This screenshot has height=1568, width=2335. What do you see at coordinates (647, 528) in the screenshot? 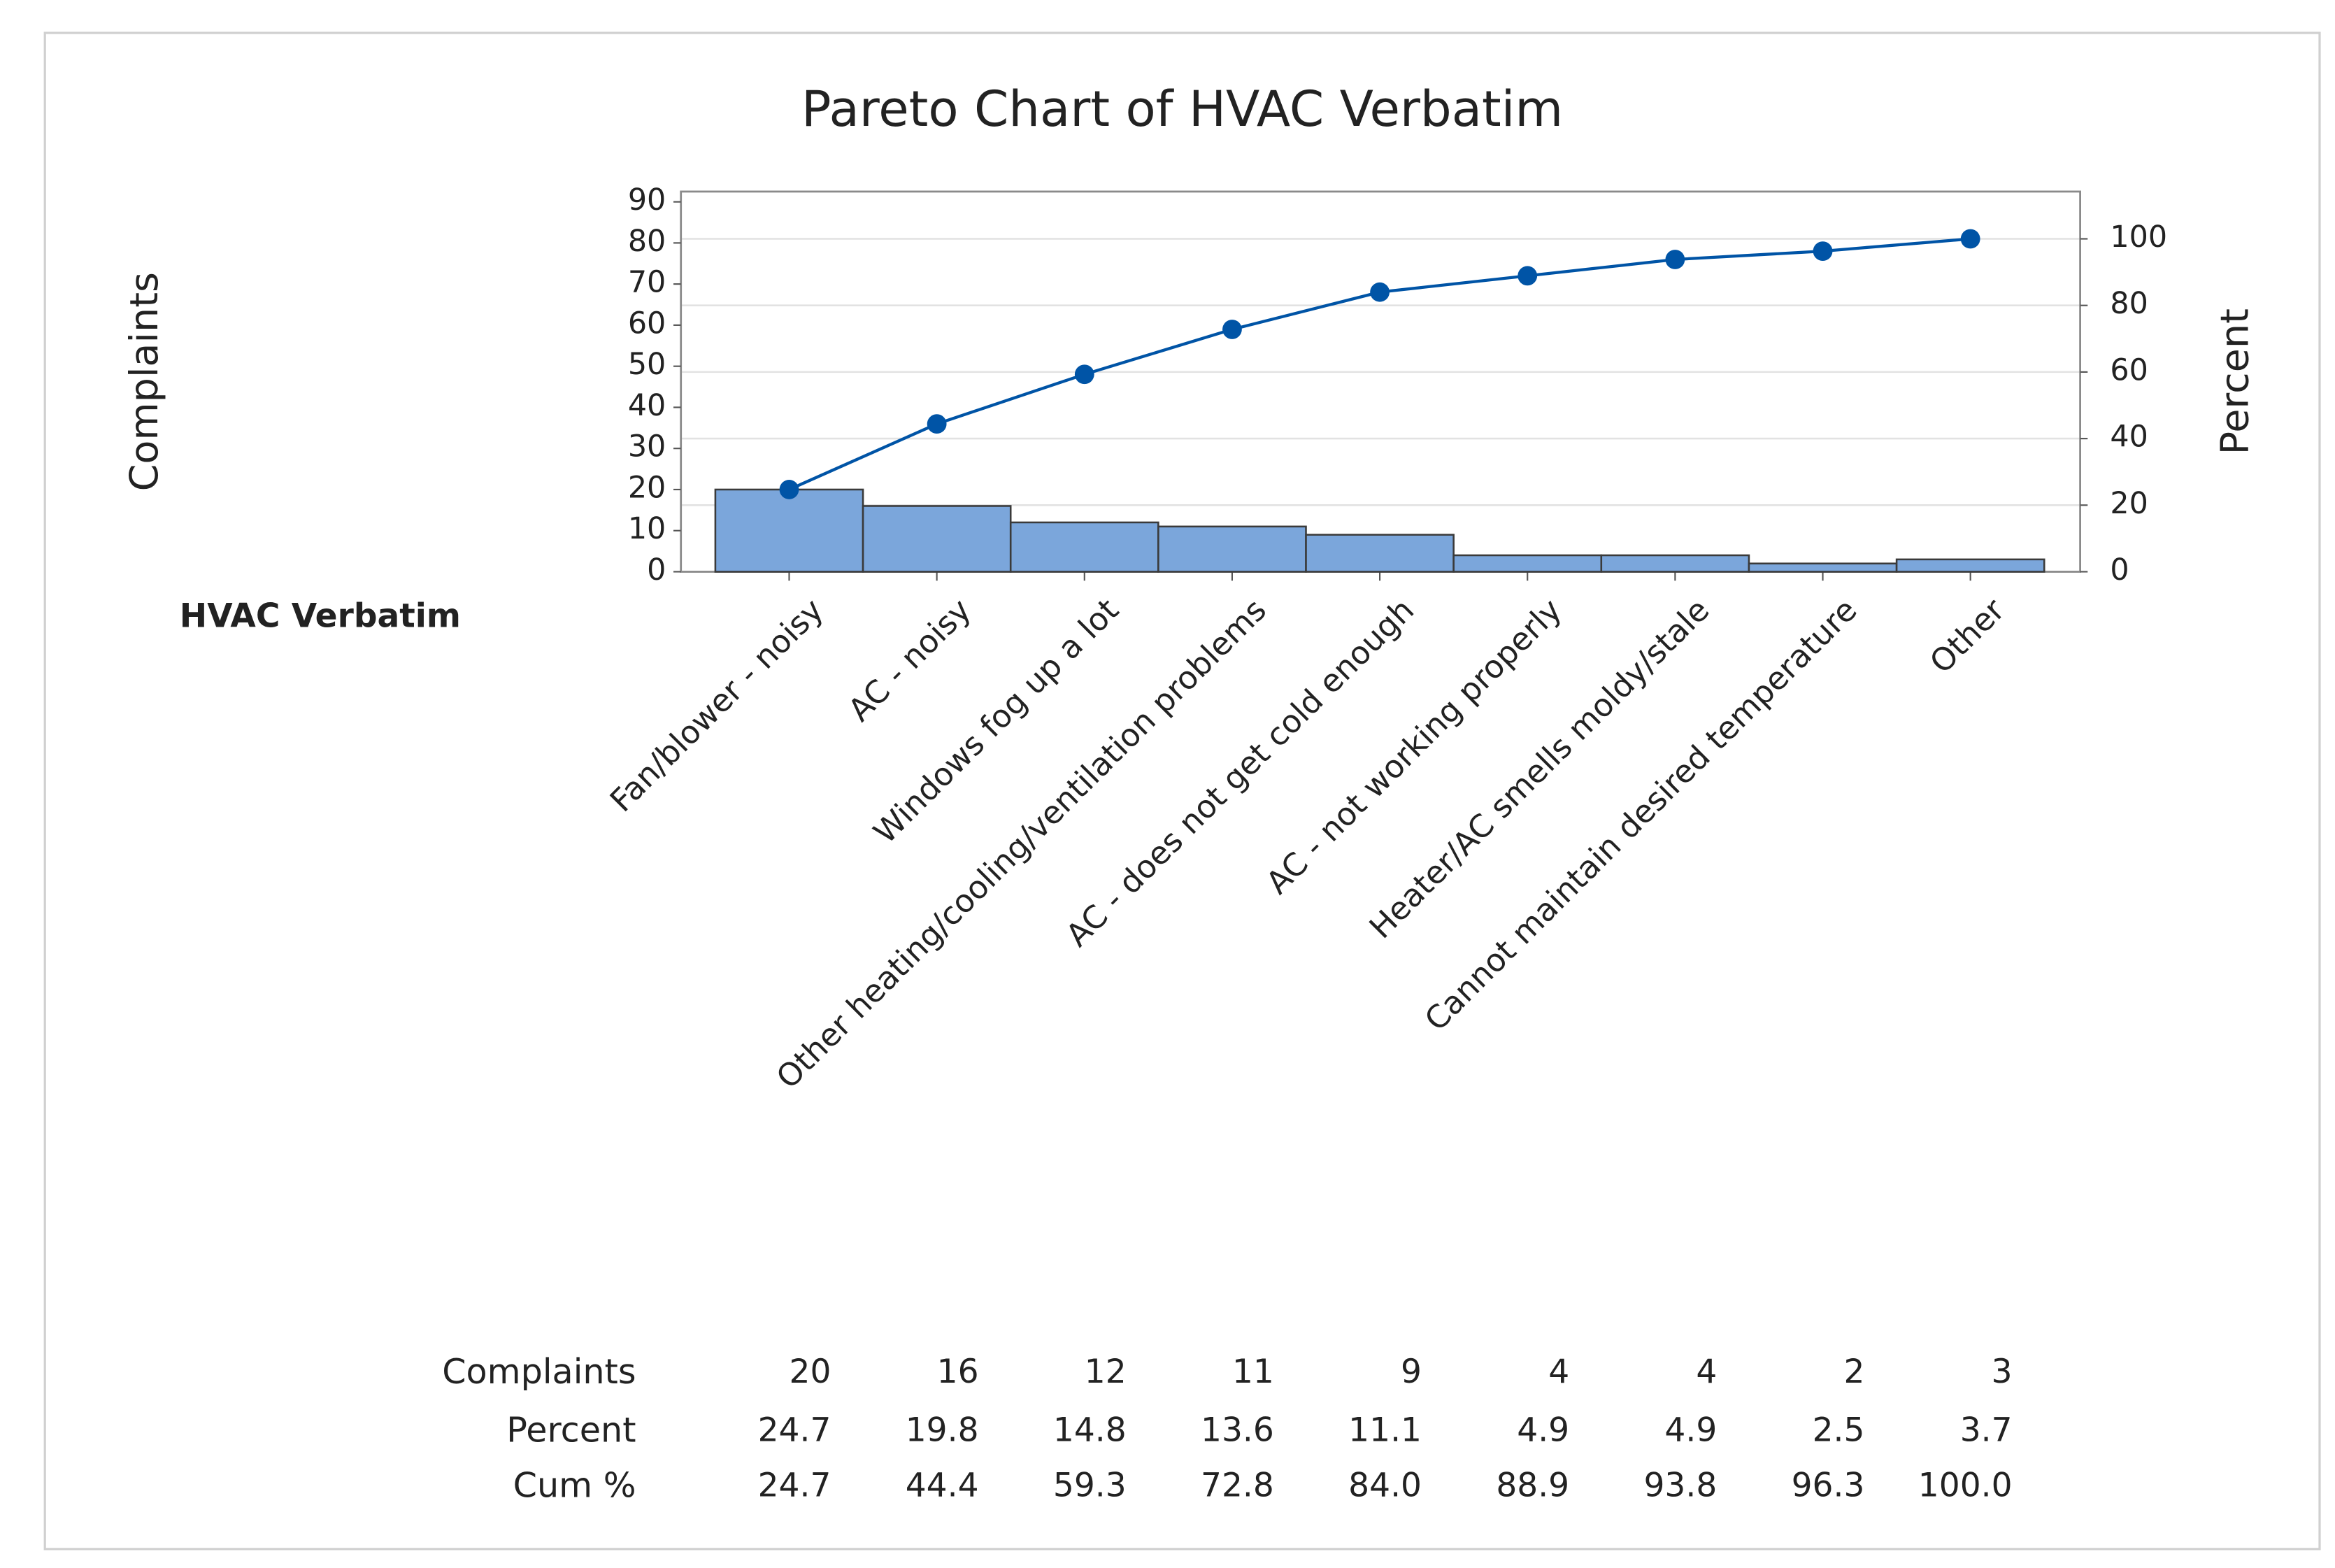
I see `y-tick-label: 10` at bounding box center [647, 528].